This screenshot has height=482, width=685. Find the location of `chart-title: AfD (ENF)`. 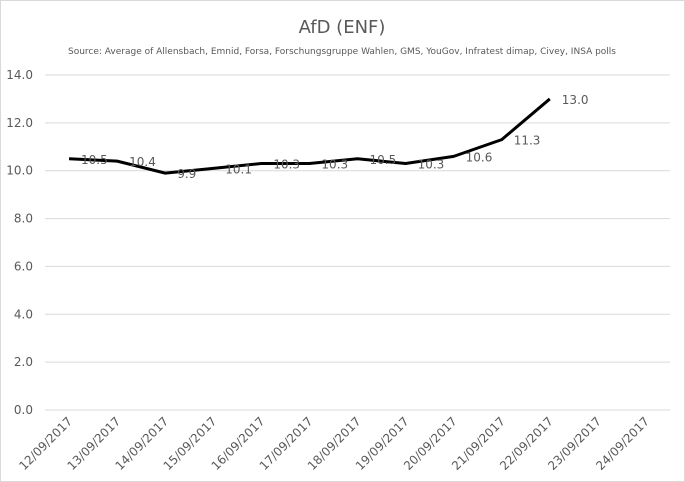

chart-title: AfD (ENF) is located at coordinates (342, 27).